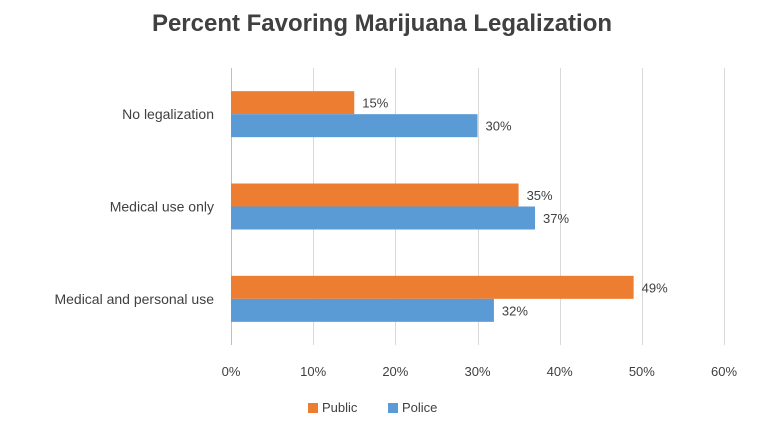  Describe the element at coordinates (419, 407) in the screenshot. I see `legend-label-police: Police` at that location.